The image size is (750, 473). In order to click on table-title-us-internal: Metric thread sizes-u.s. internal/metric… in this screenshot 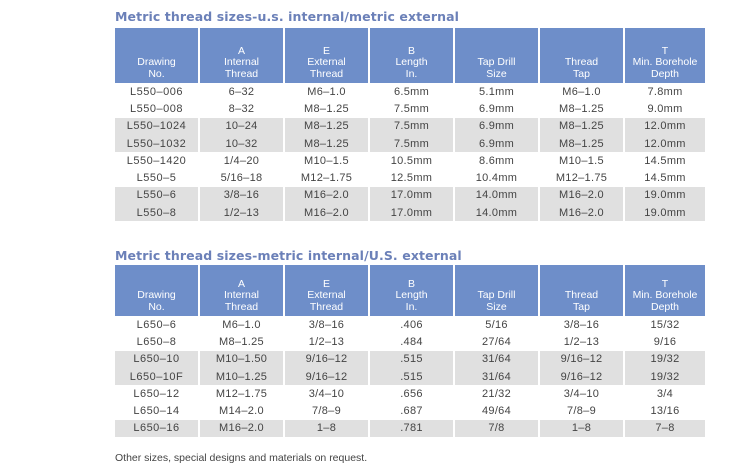, I will do `click(287, 16)`.